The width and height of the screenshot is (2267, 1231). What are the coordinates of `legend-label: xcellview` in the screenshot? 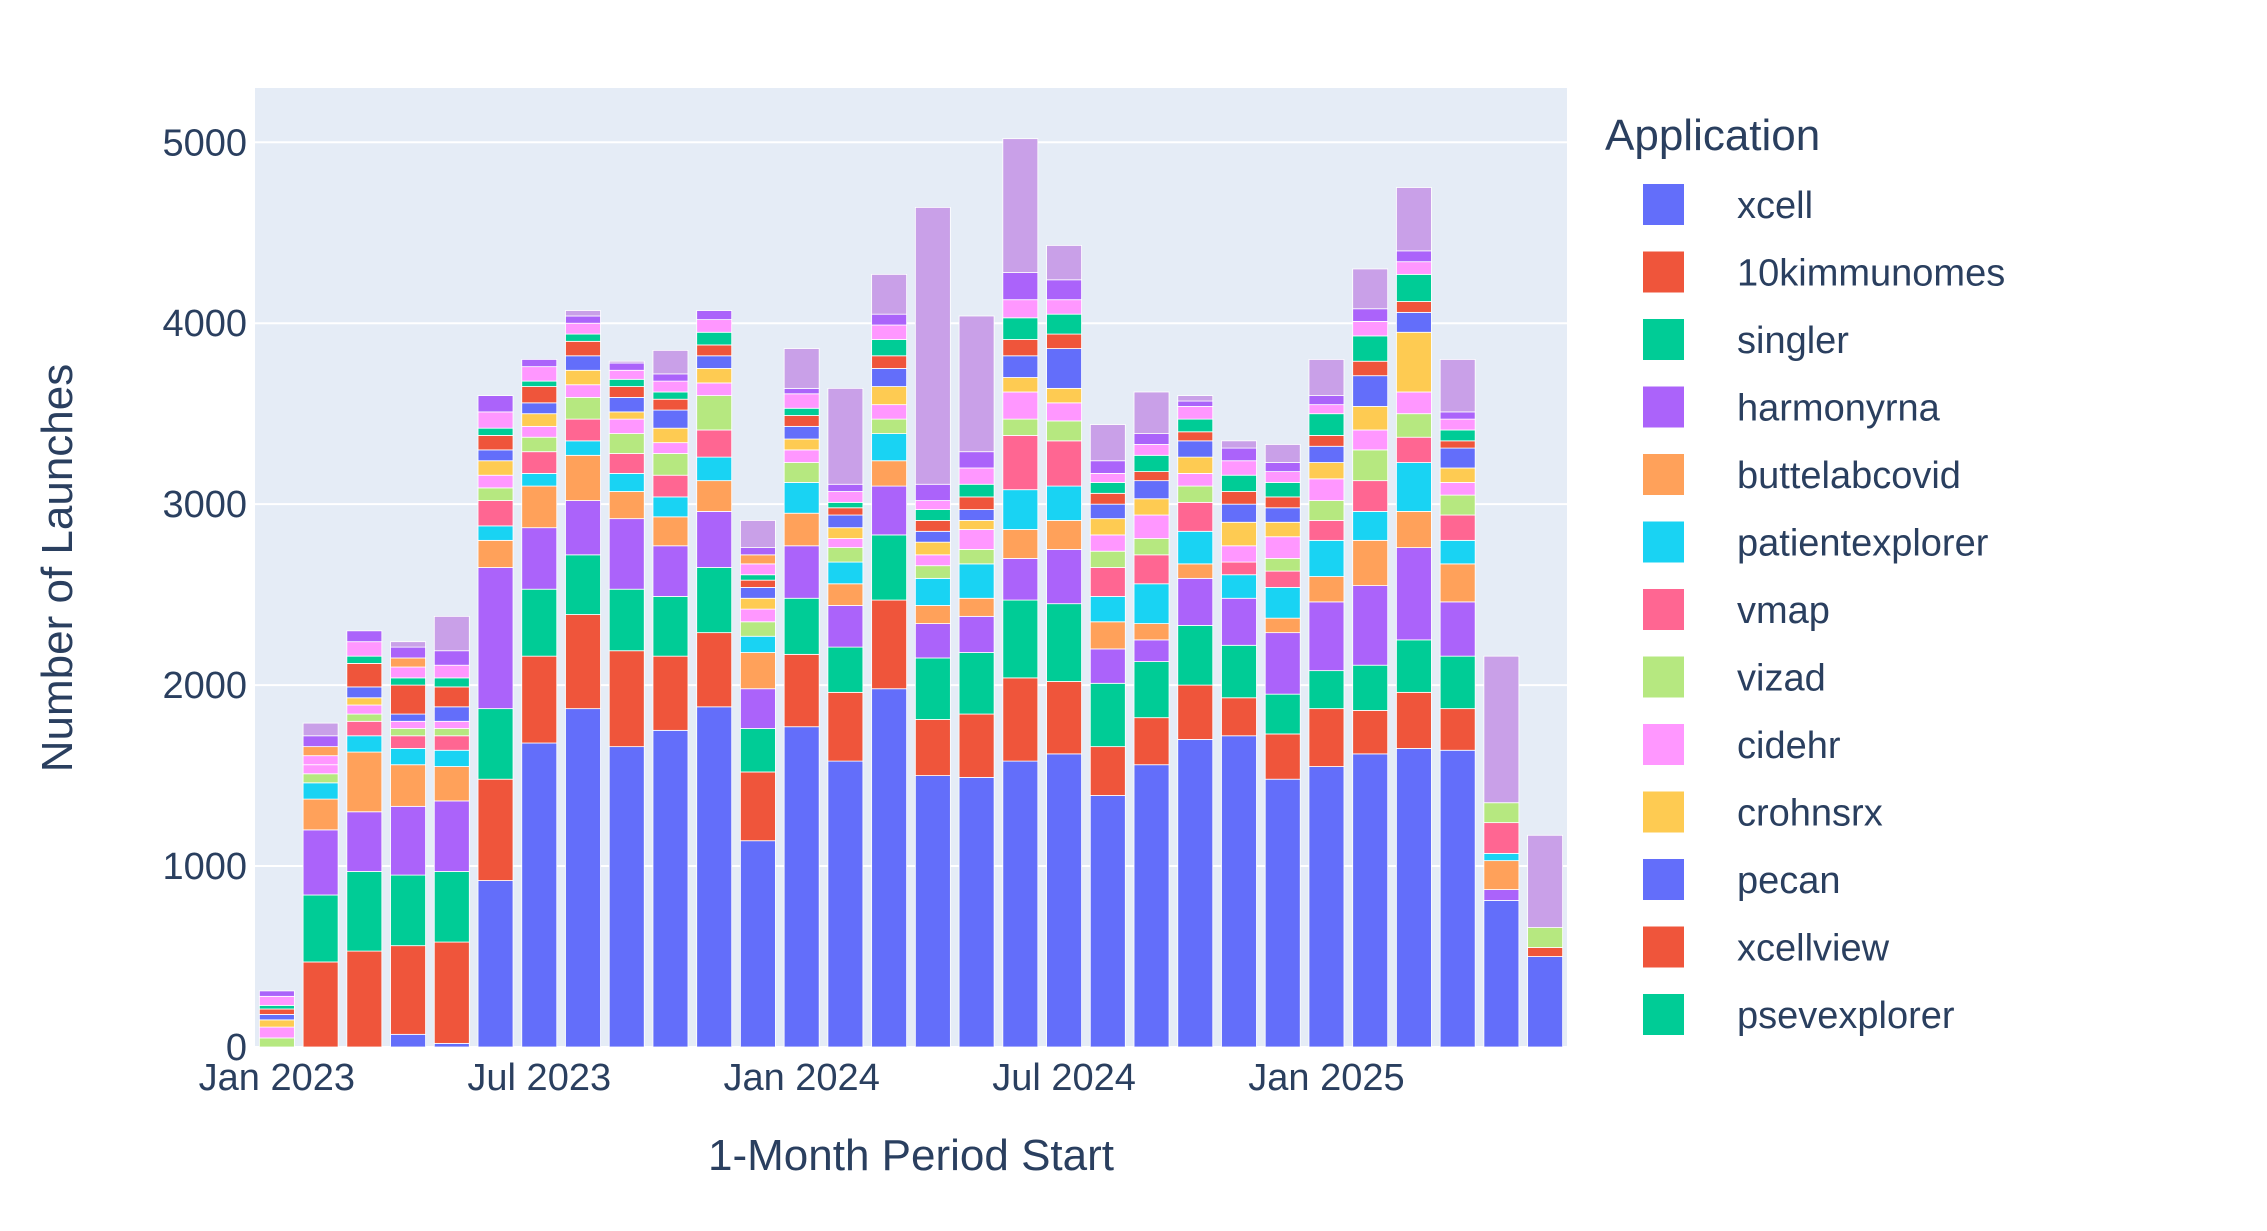 It's located at (1813, 949).